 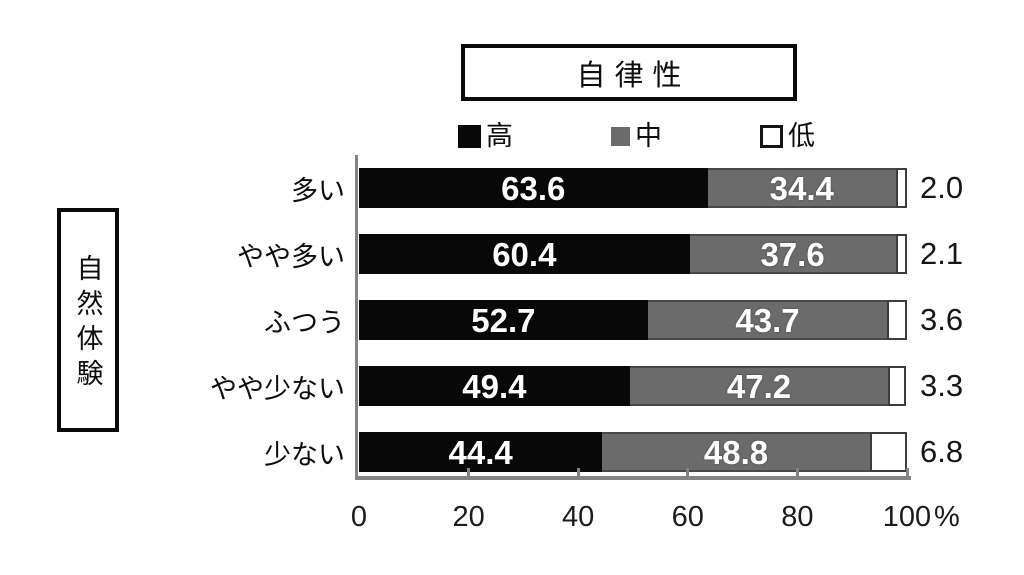 I want to click on bar-row: 63.6 34.4, so click(x=633, y=188).